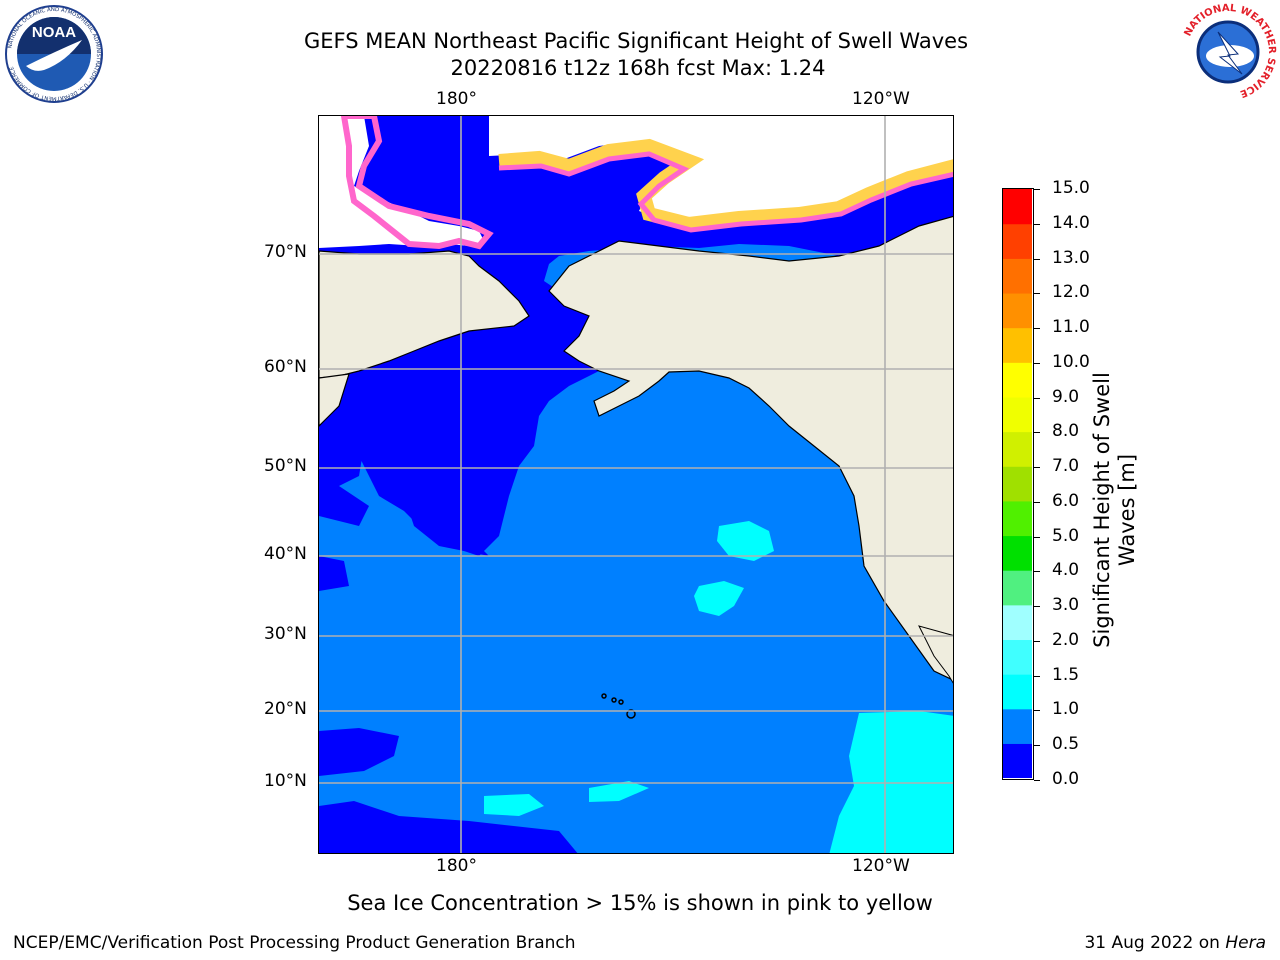  I want to click on colorbar-tick-label: 13.0, so click(1071, 257).